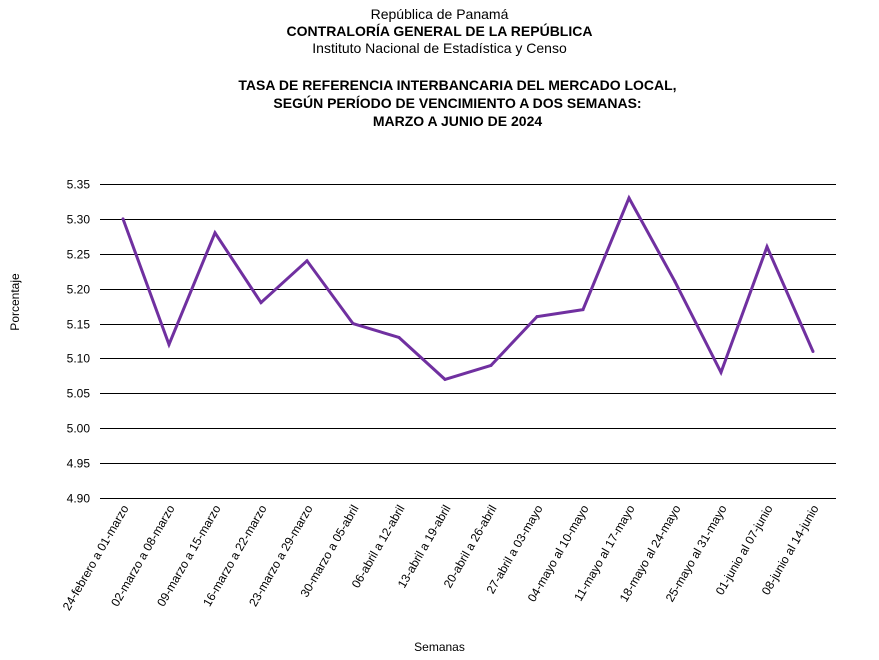 Image resolution: width=879 pixels, height=660 pixels. What do you see at coordinates (15, 302) in the screenshot?
I see `y-axis-label: Porcentaje` at bounding box center [15, 302].